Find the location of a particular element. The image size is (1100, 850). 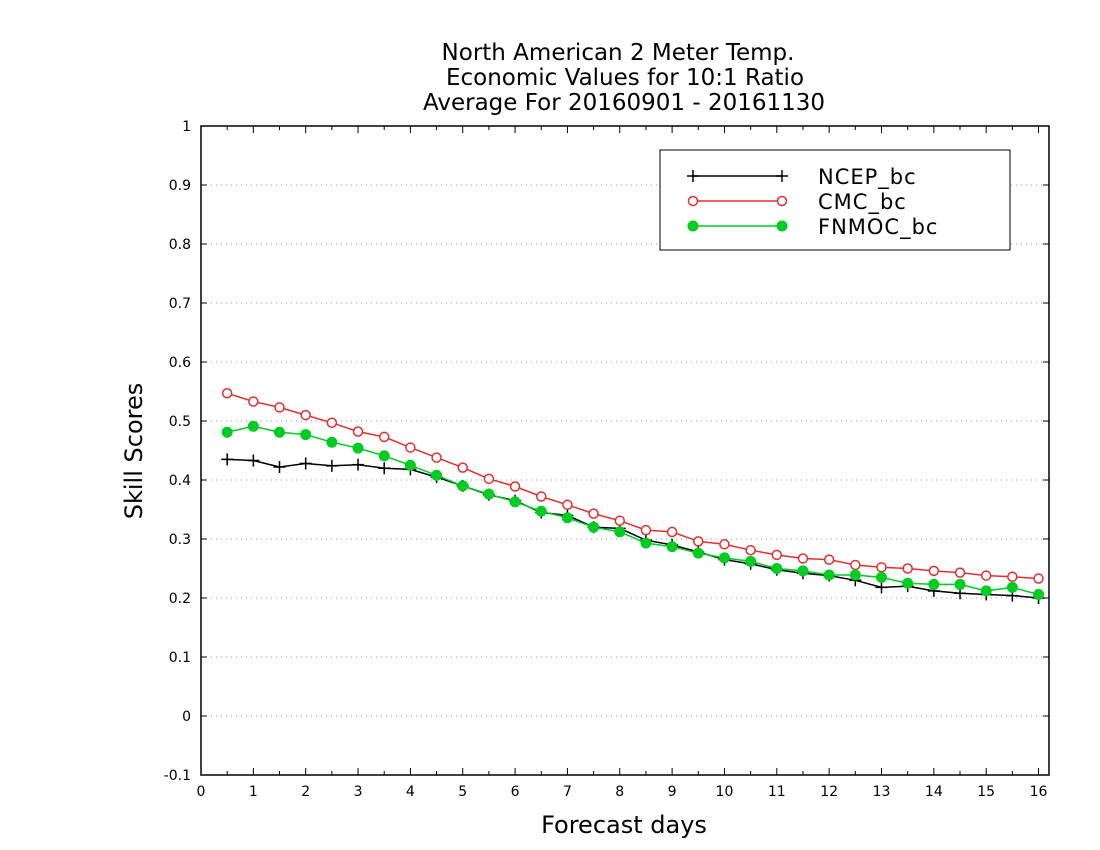

y-axis-label: Skill Scores is located at coordinates (134, 451).